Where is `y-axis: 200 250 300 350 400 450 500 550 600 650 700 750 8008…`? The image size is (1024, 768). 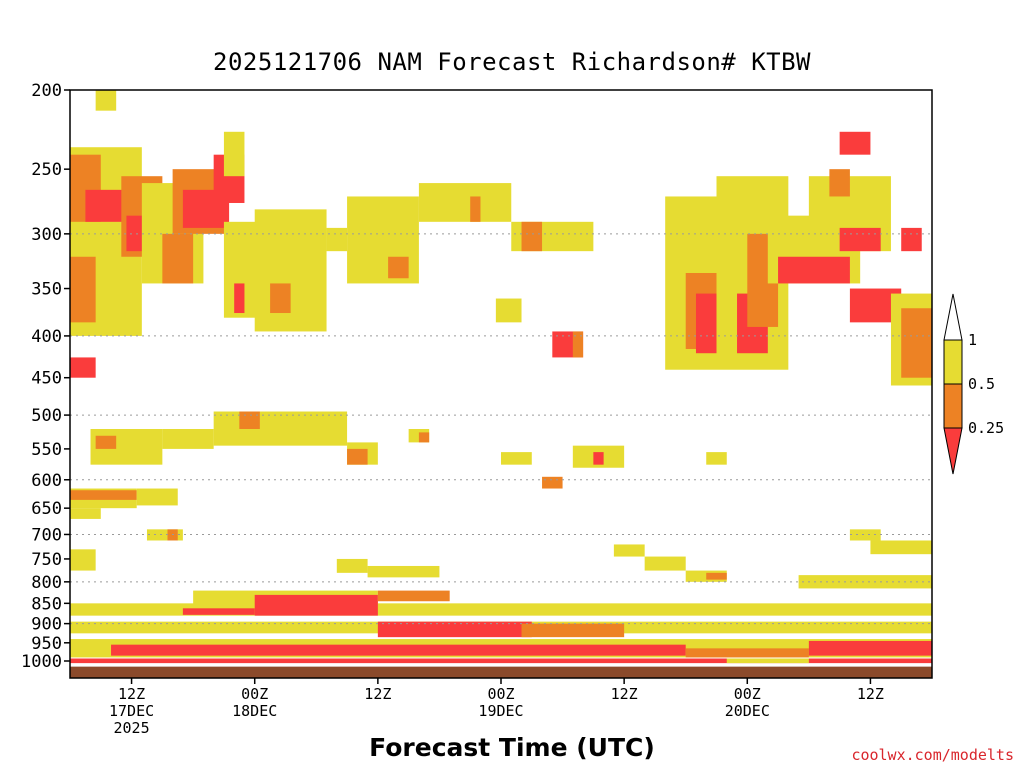 y-axis: 200 250 300 350 400 450 500 550 600 650 700 750 8008… is located at coordinates (45, 376).